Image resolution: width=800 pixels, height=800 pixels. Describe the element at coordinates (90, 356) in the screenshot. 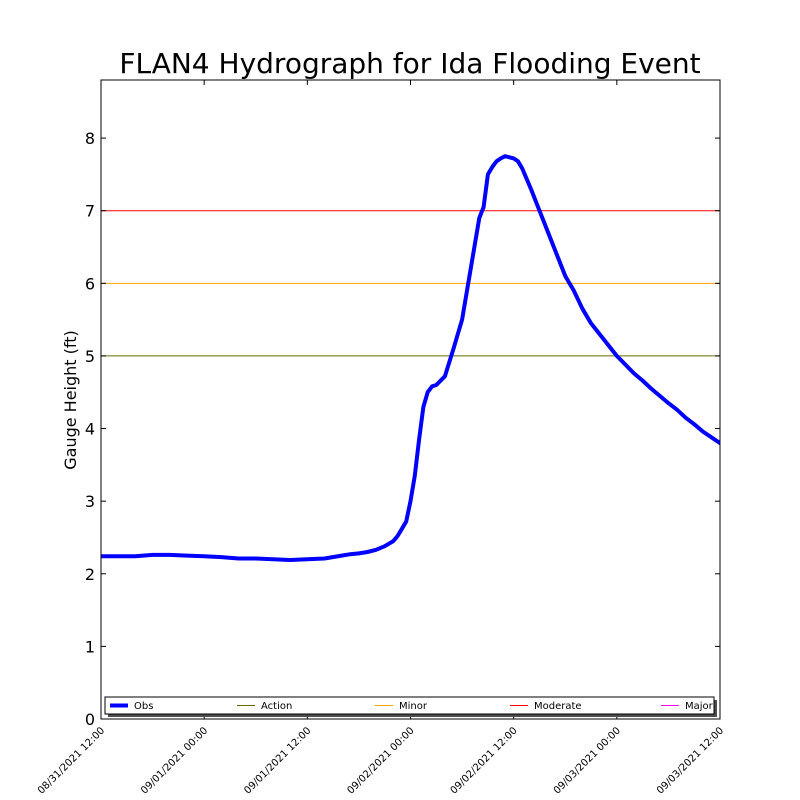

I see `y-tick-label: 5` at that location.